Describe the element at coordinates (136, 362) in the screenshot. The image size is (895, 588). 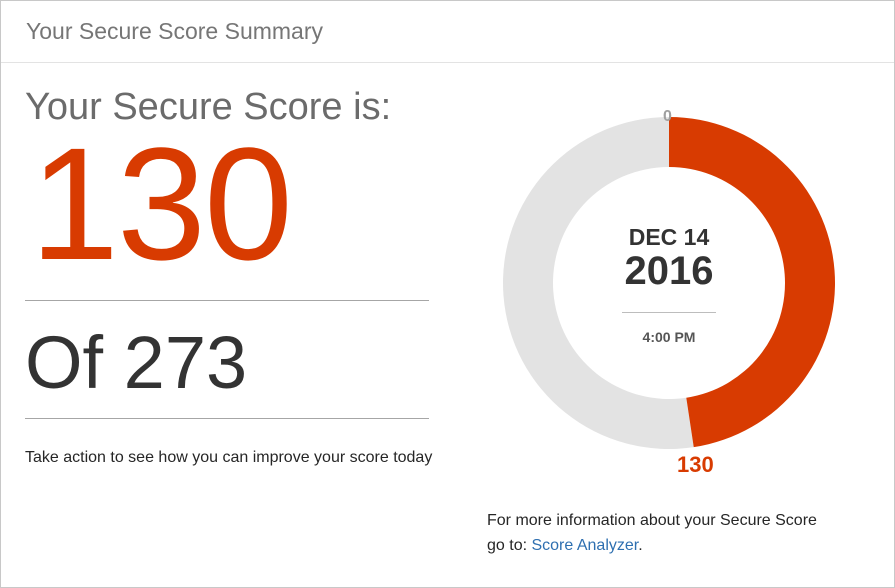
I see `score-total: Of 273` at that location.